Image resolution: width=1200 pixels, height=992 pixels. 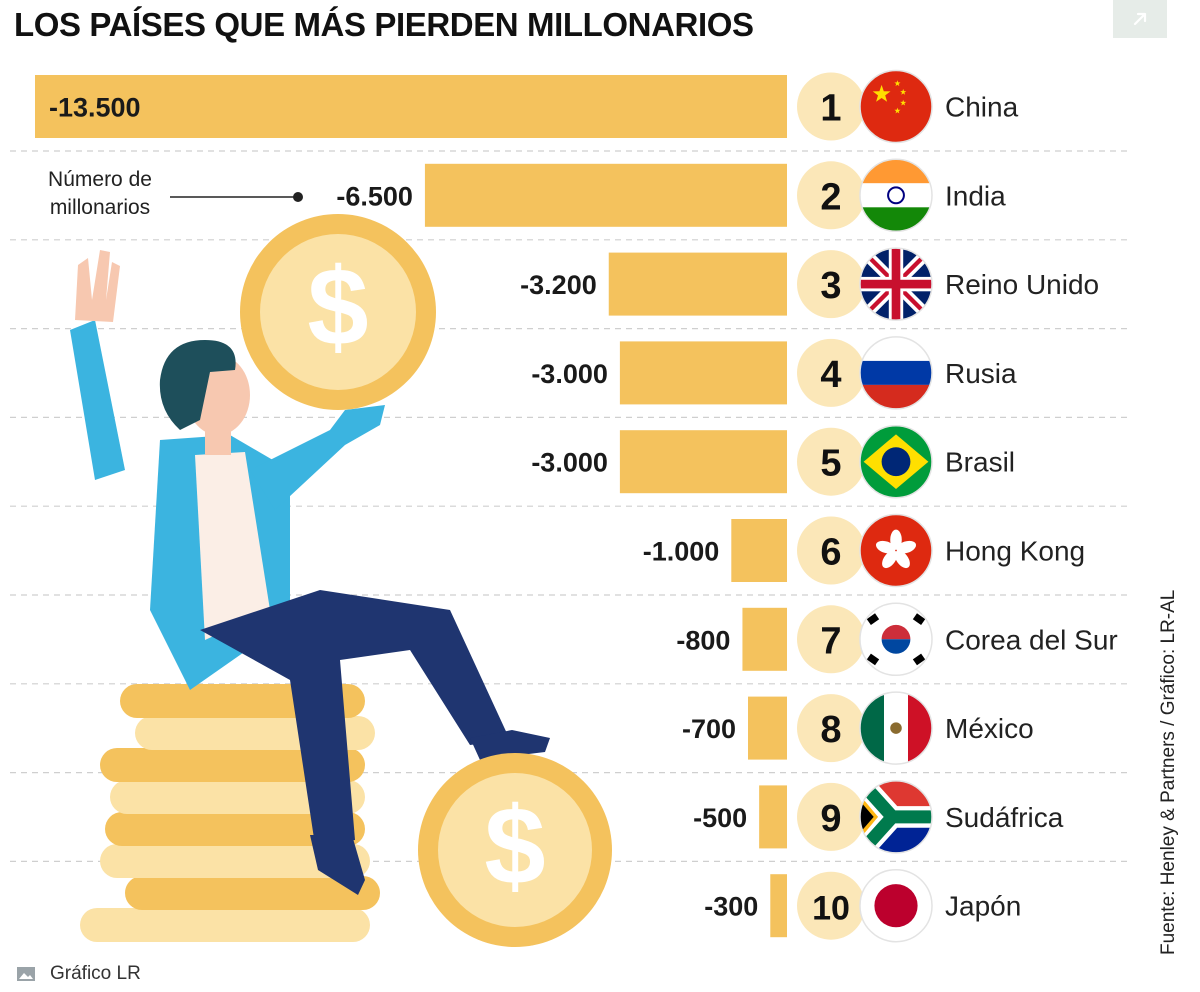 What do you see at coordinates (384, 24) in the screenshot?
I see `chart-title: LOS PAÍSES QUE MÁS PIERDEN MILLONARIOS` at bounding box center [384, 24].